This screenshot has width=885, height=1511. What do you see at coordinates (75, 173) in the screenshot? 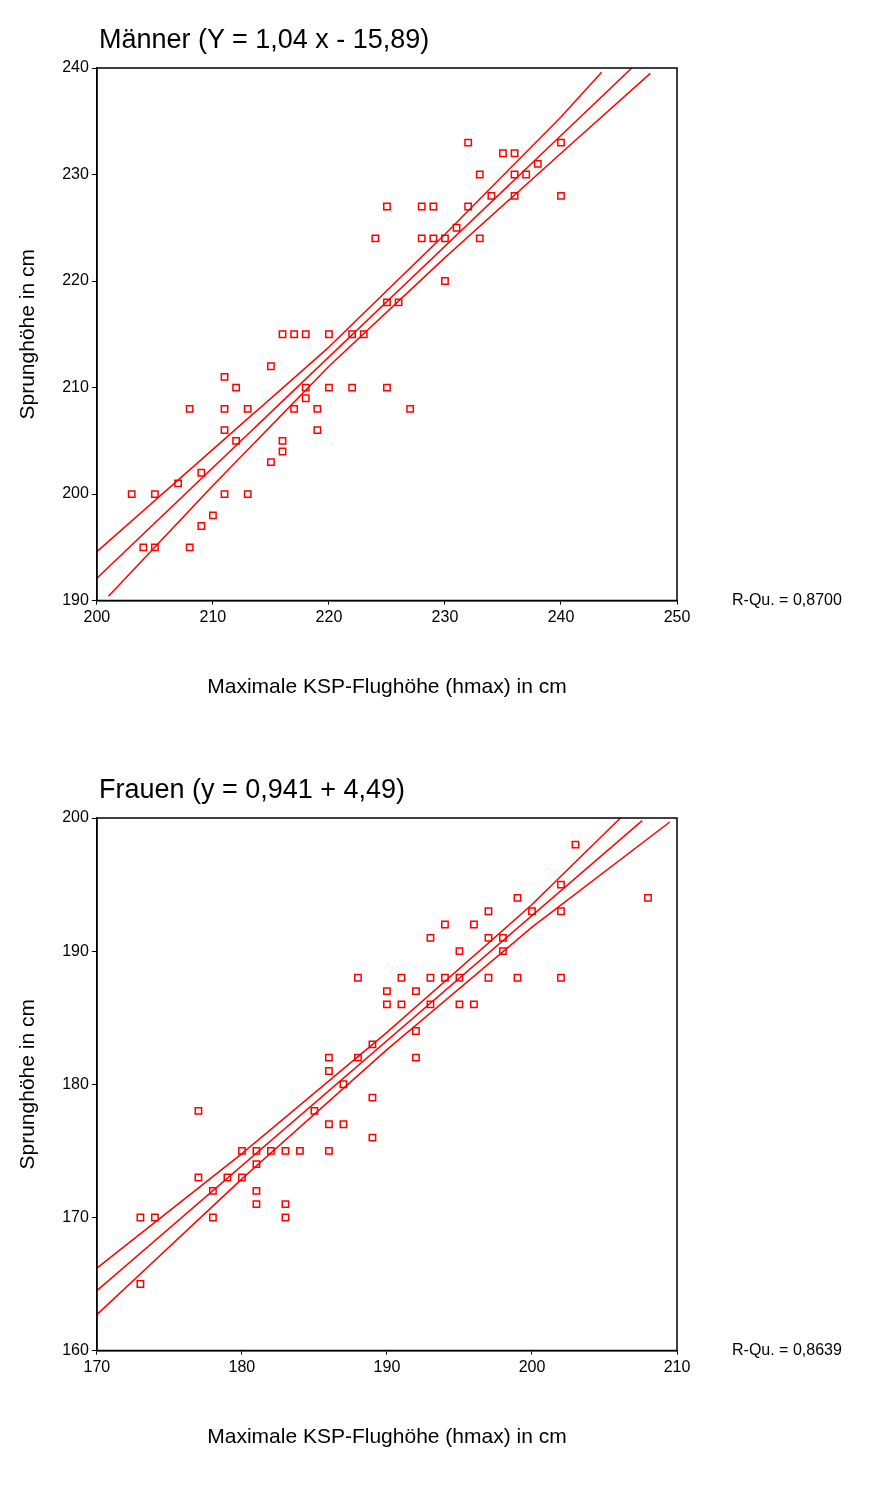
I see `y-tick-label: 230` at bounding box center [75, 173].